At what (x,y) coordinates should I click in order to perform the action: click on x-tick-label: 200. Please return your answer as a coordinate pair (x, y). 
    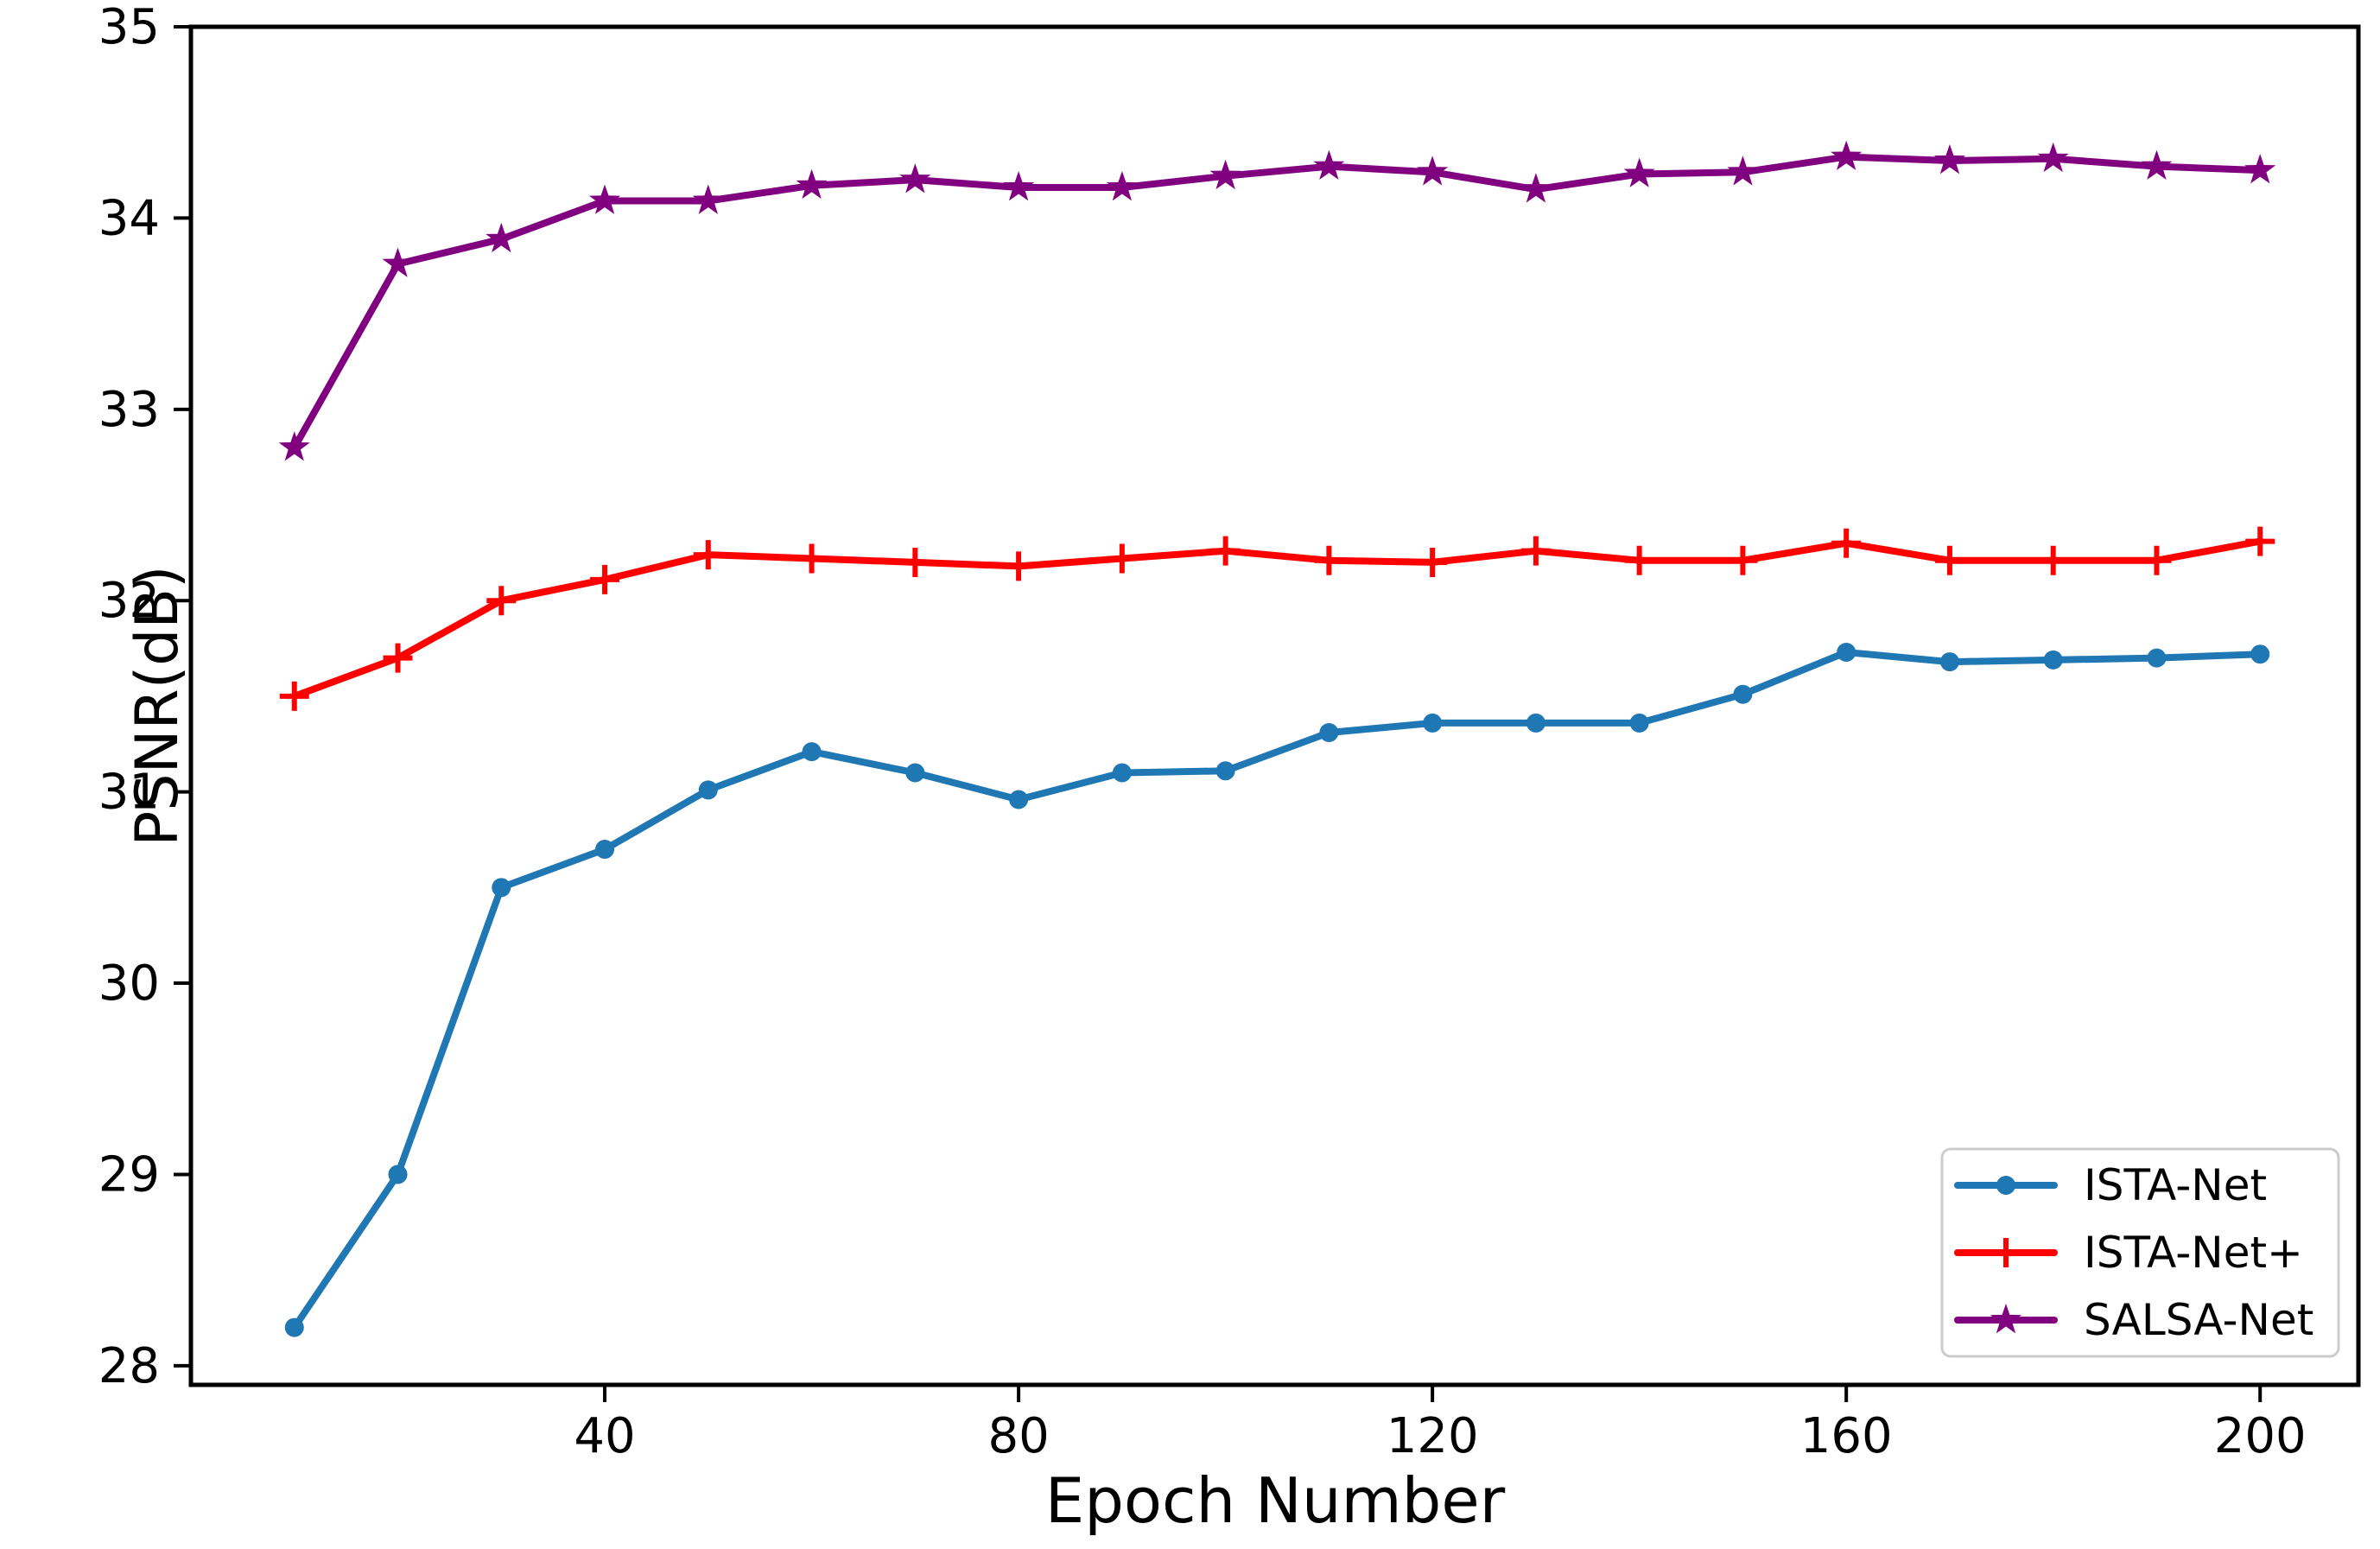
    Looking at the image, I should click on (2260, 1436).